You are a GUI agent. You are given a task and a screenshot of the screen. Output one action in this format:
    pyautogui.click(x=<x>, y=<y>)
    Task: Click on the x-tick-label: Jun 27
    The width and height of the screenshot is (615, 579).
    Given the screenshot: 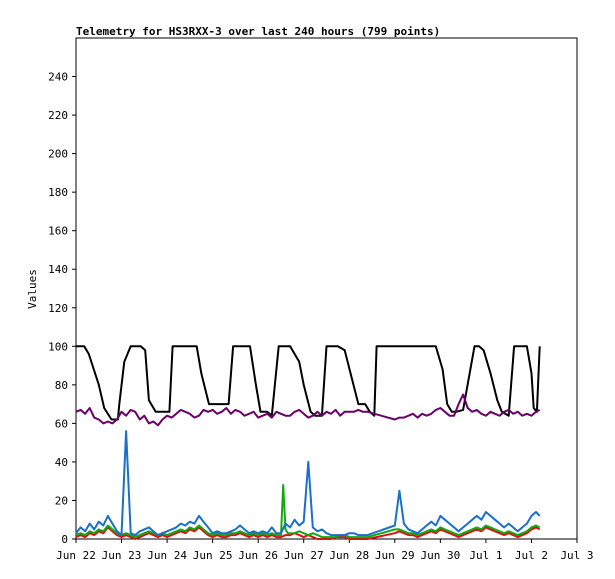 What is the action you would take?
    pyautogui.click(x=304, y=555)
    